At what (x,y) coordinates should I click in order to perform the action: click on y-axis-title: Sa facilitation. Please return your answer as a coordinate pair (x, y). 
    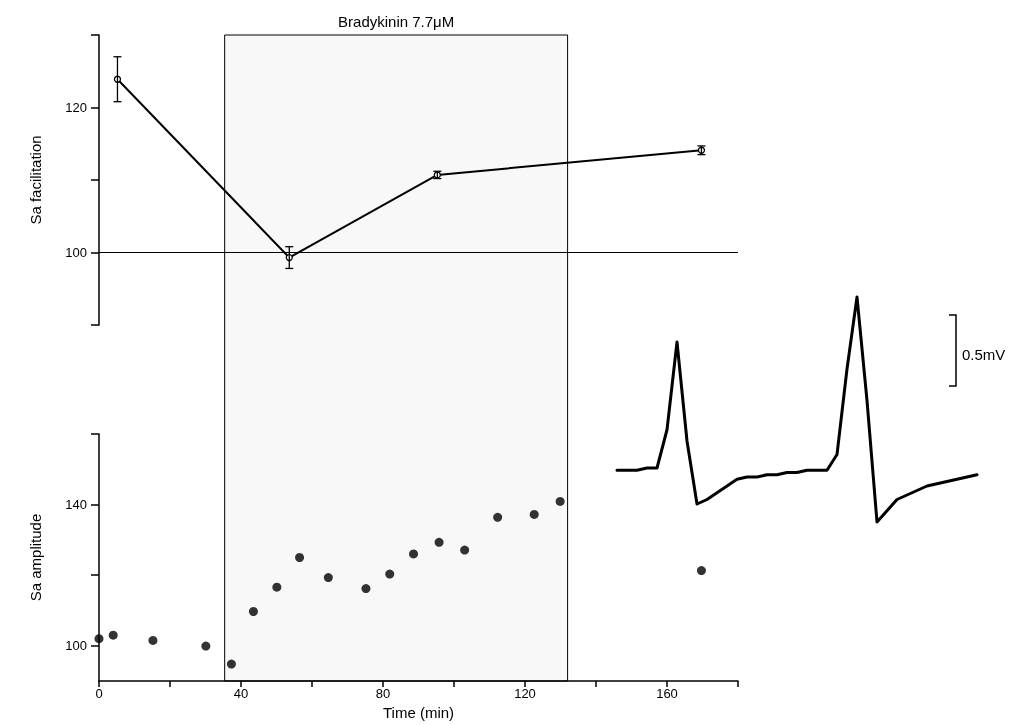
    Looking at the image, I should click on (35, 180).